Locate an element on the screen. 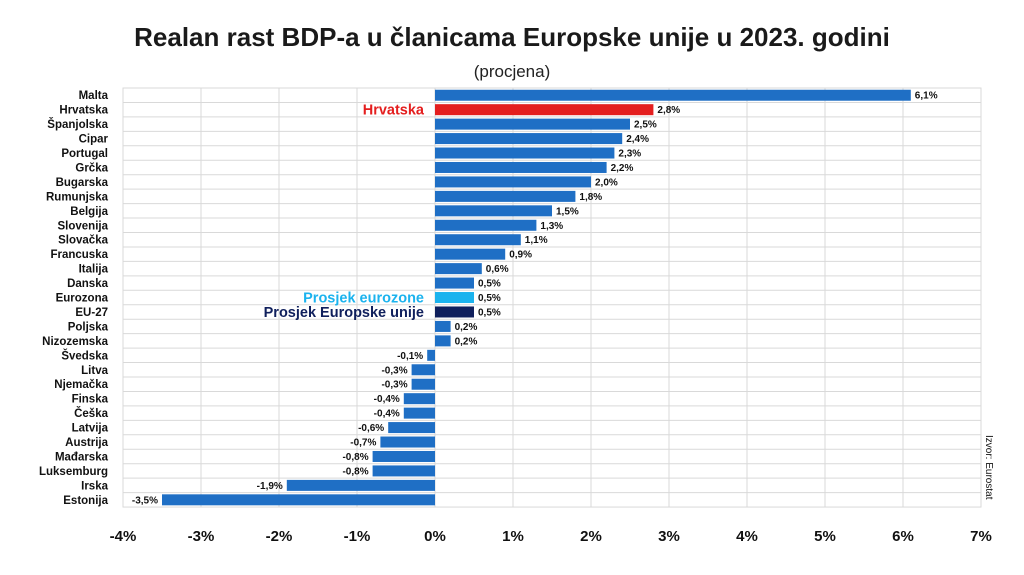 This screenshot has width=1024, height=575. bar-Eurozona is located at coordinates (454, 298).